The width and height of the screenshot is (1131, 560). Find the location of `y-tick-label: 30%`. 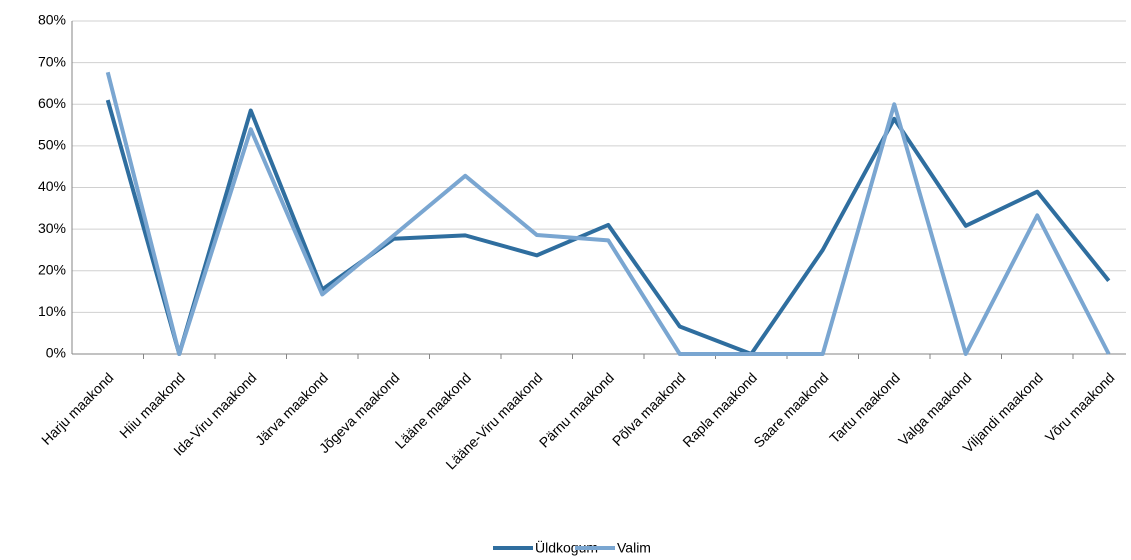

y-tick-label: 30% is located at coordinates (52, 228).